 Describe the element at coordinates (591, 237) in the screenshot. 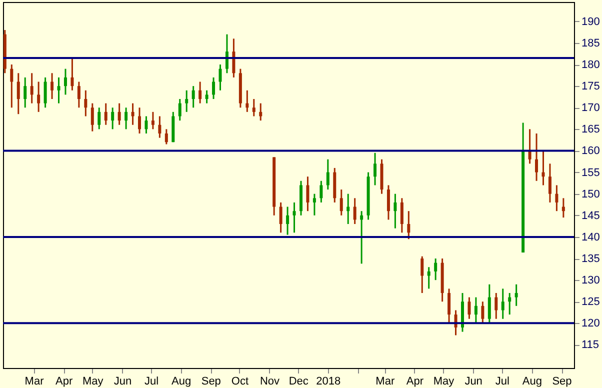

I see `y-tick-label: 140` at that location.